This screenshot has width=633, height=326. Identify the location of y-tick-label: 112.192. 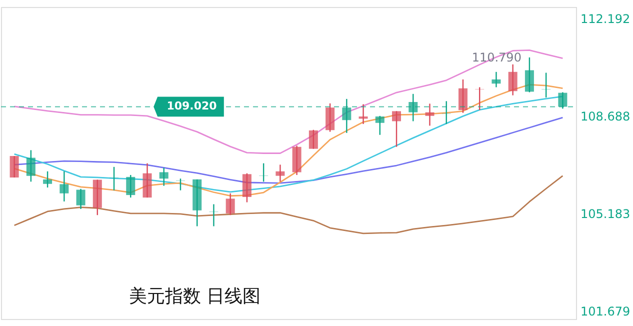
(605, 19).